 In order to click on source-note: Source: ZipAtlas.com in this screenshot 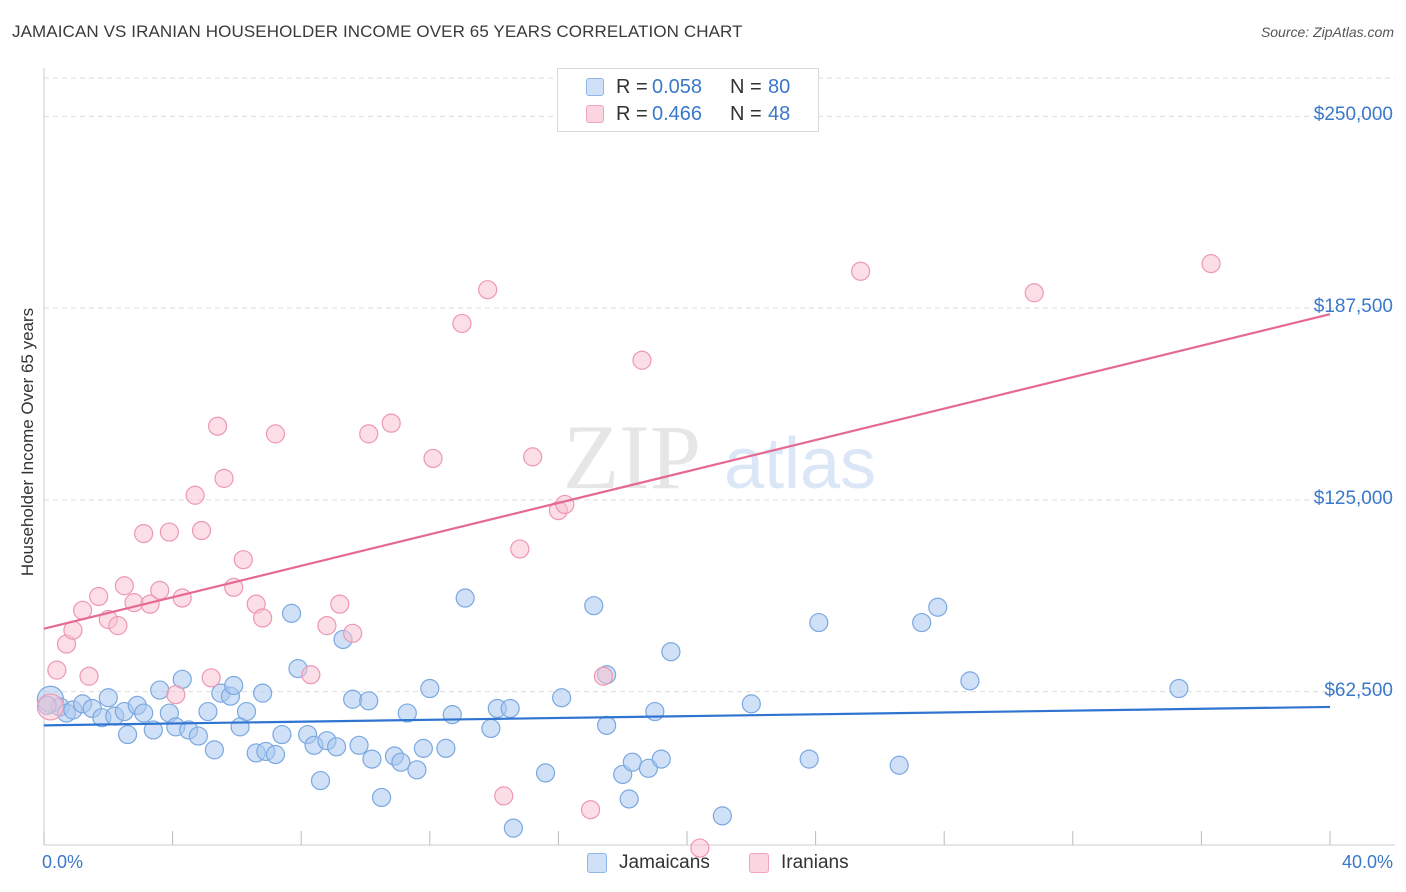, I will do `click(1327, 32)`.